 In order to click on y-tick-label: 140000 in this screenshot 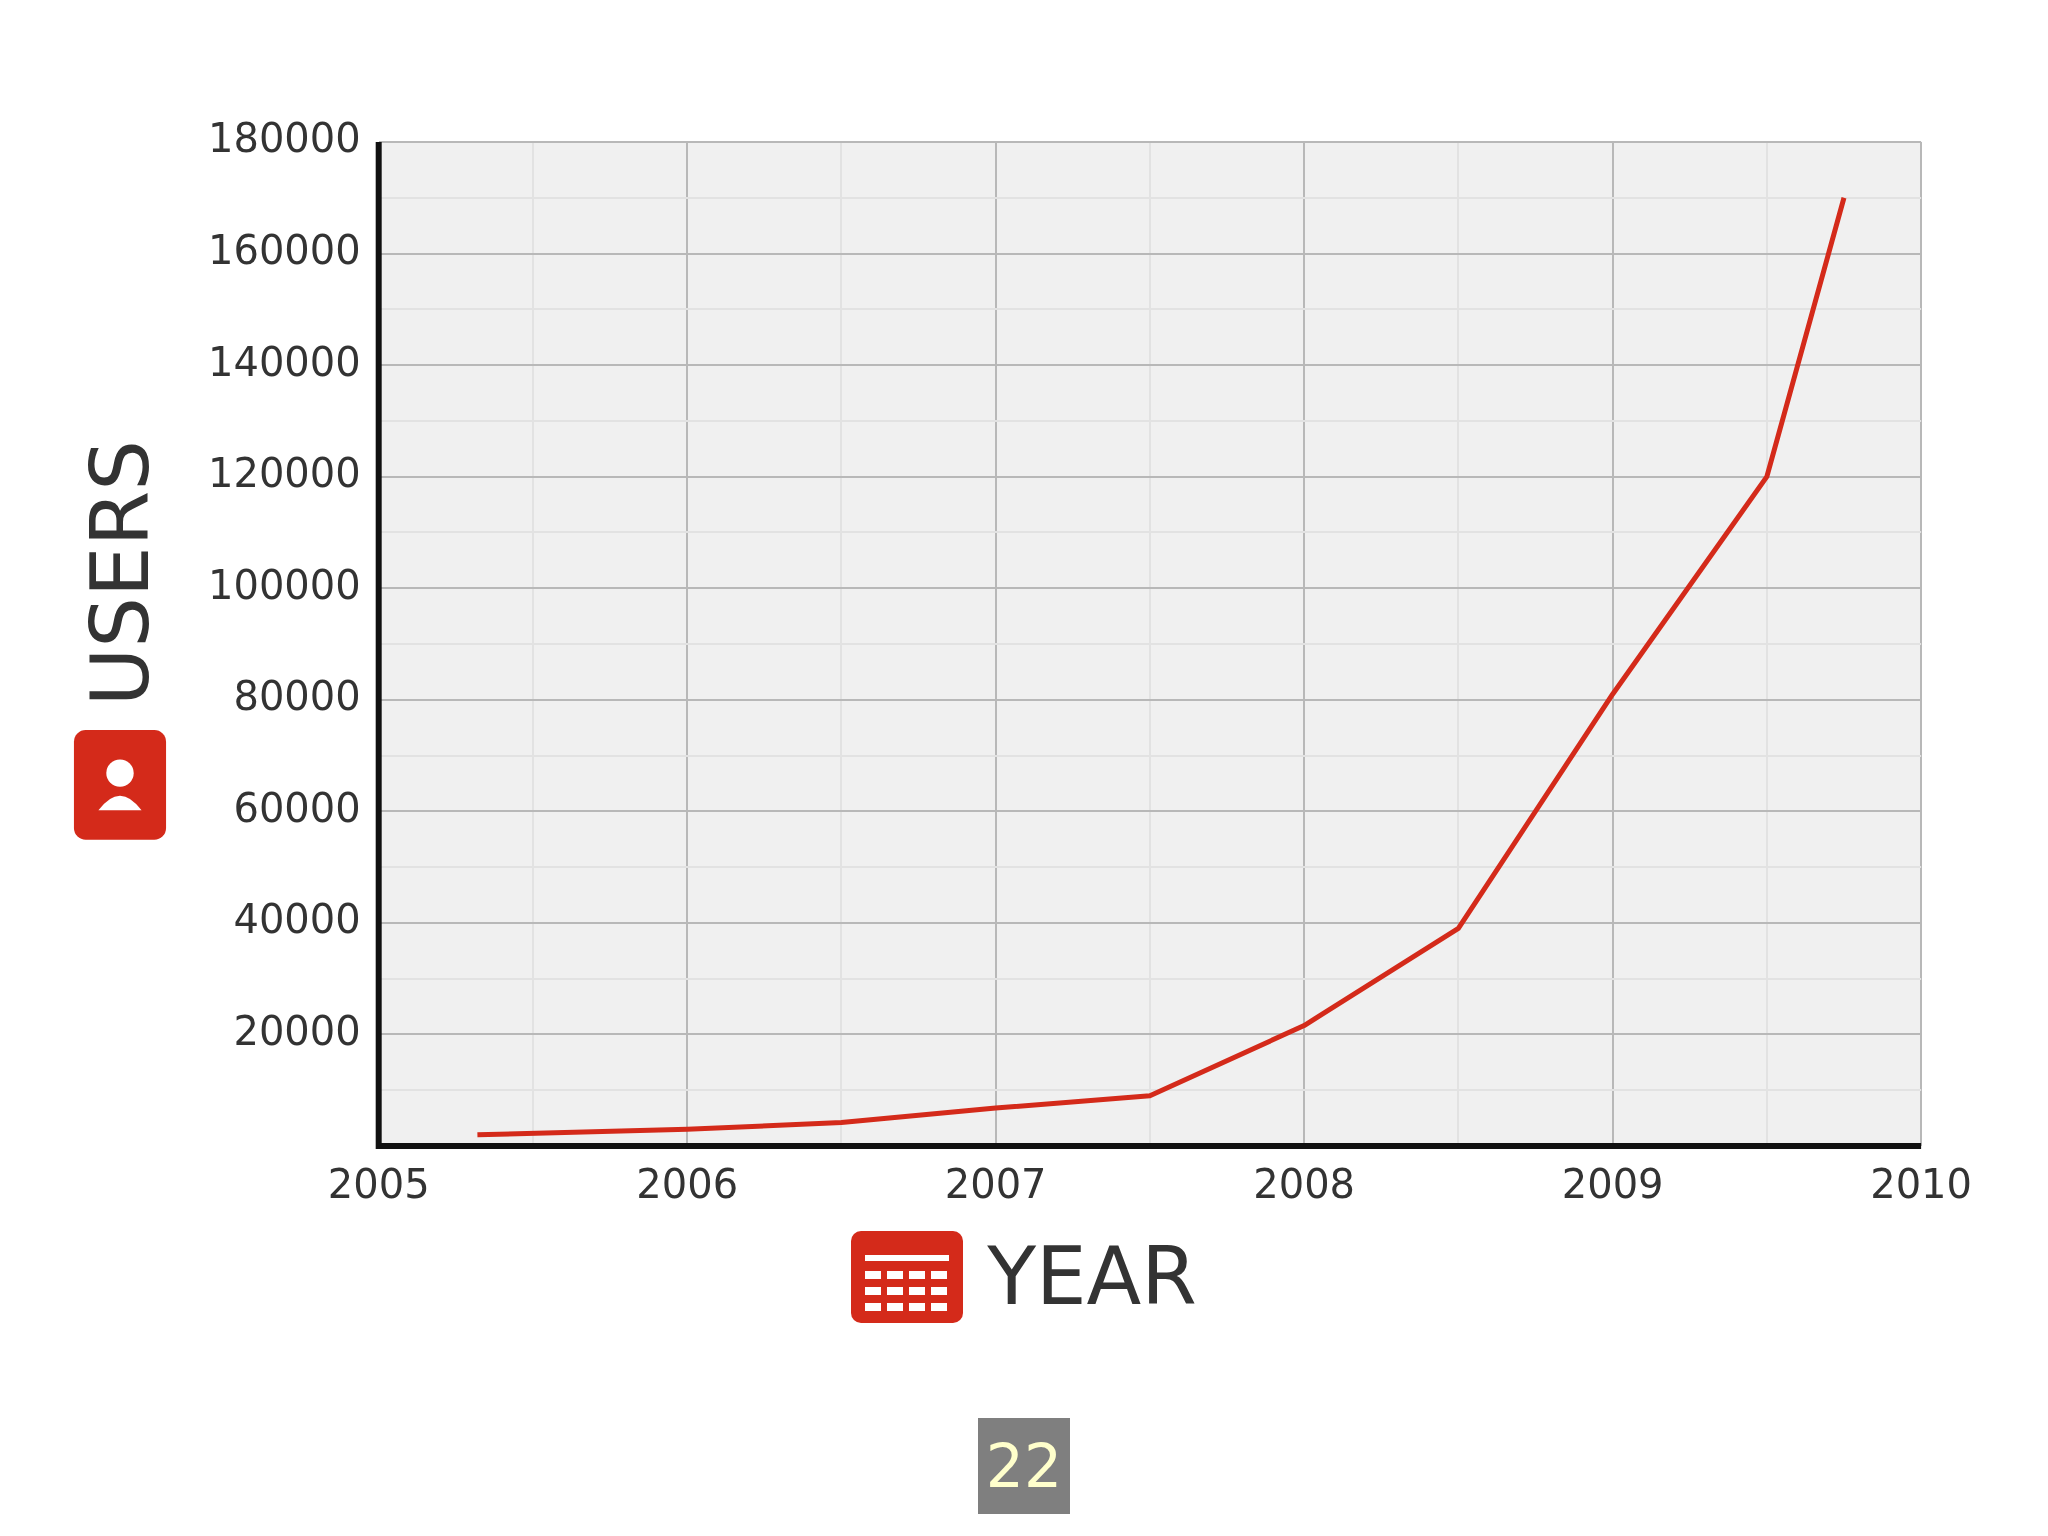, I will do `click(284, 361)`.